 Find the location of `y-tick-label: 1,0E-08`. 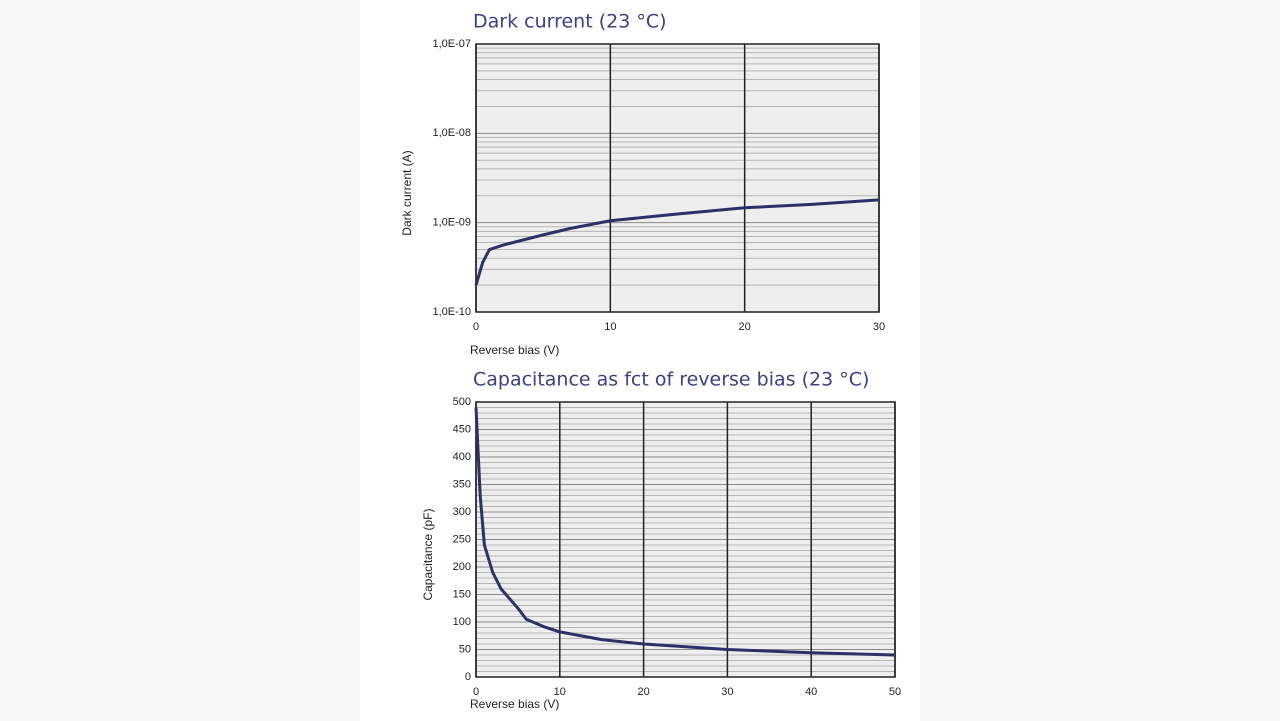

y-tick-label: 1,0E-08 is located at coordinates (451, 133).